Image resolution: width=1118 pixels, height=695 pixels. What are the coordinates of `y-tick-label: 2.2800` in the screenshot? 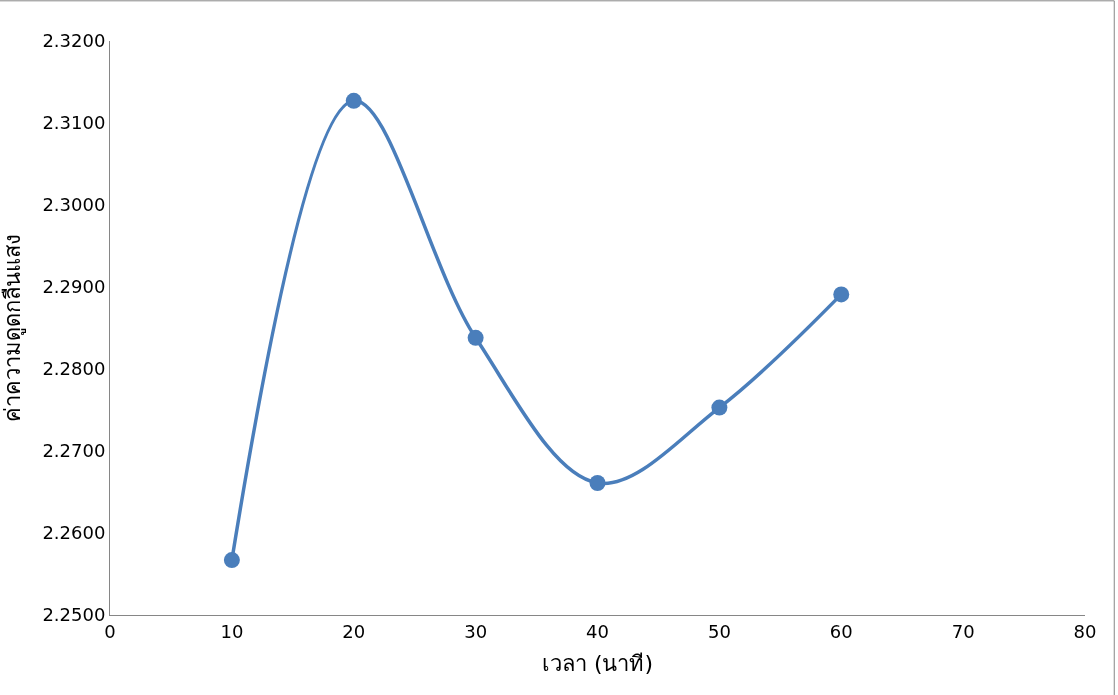 It's located at (74, 369).